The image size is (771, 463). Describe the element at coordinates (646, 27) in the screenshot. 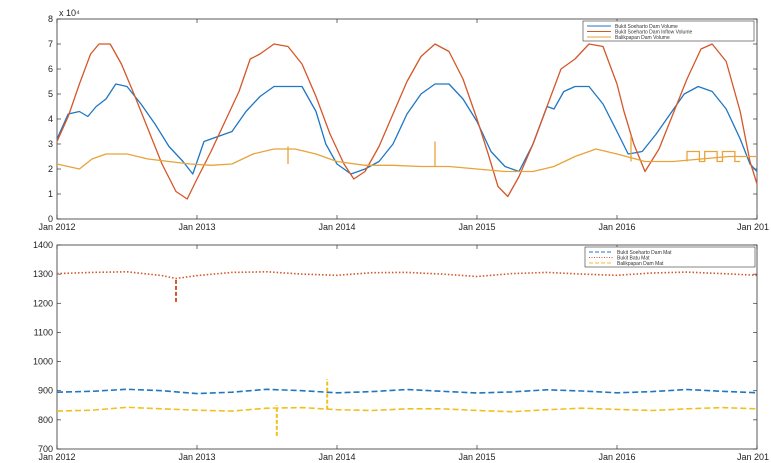

I see `legend-entry: Bukit Soeharto Dam Volume` at that location.